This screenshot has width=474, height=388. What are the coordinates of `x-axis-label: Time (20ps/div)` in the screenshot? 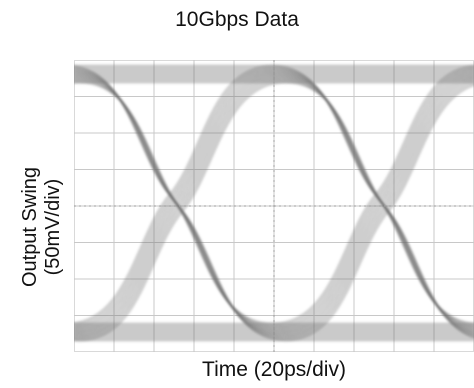 It's located at (274, 369).